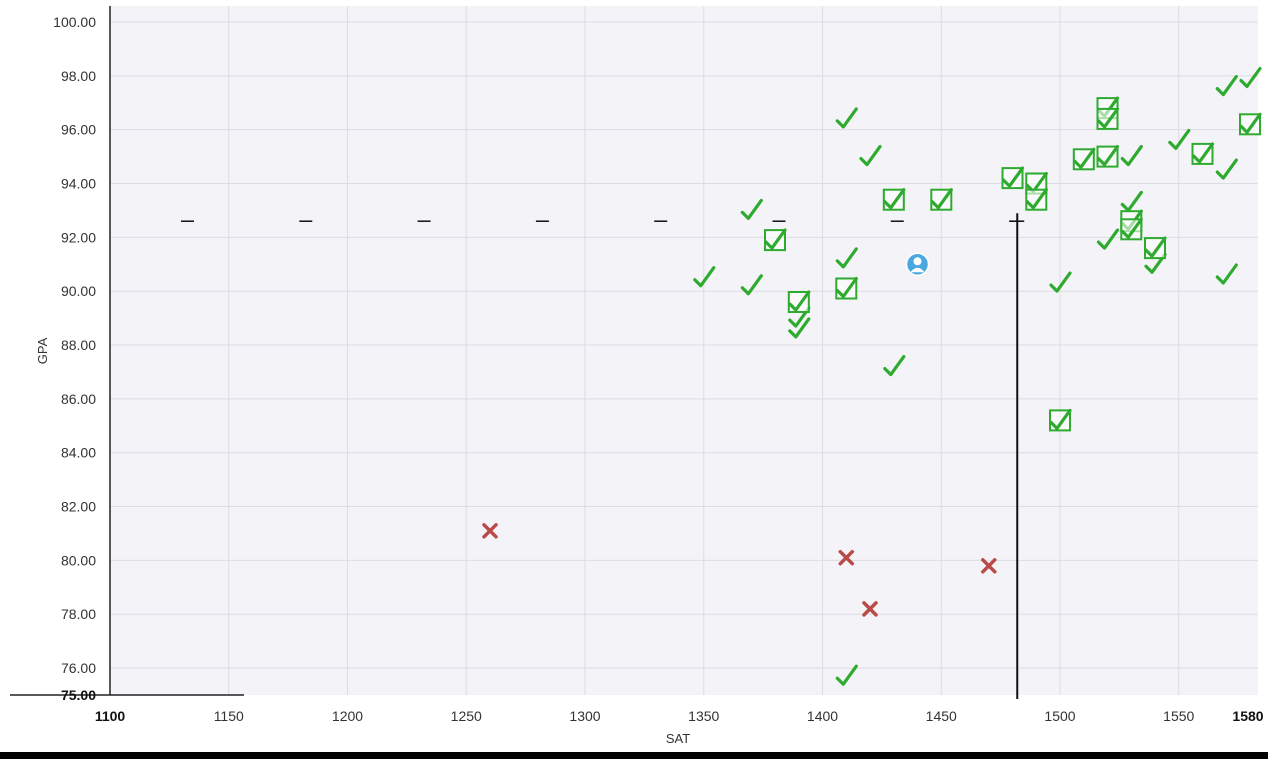 This screenshot has height=759, width=1268. Describe the element at coordinates (917, 270) in the screenshot. I see `user-body` at that location.